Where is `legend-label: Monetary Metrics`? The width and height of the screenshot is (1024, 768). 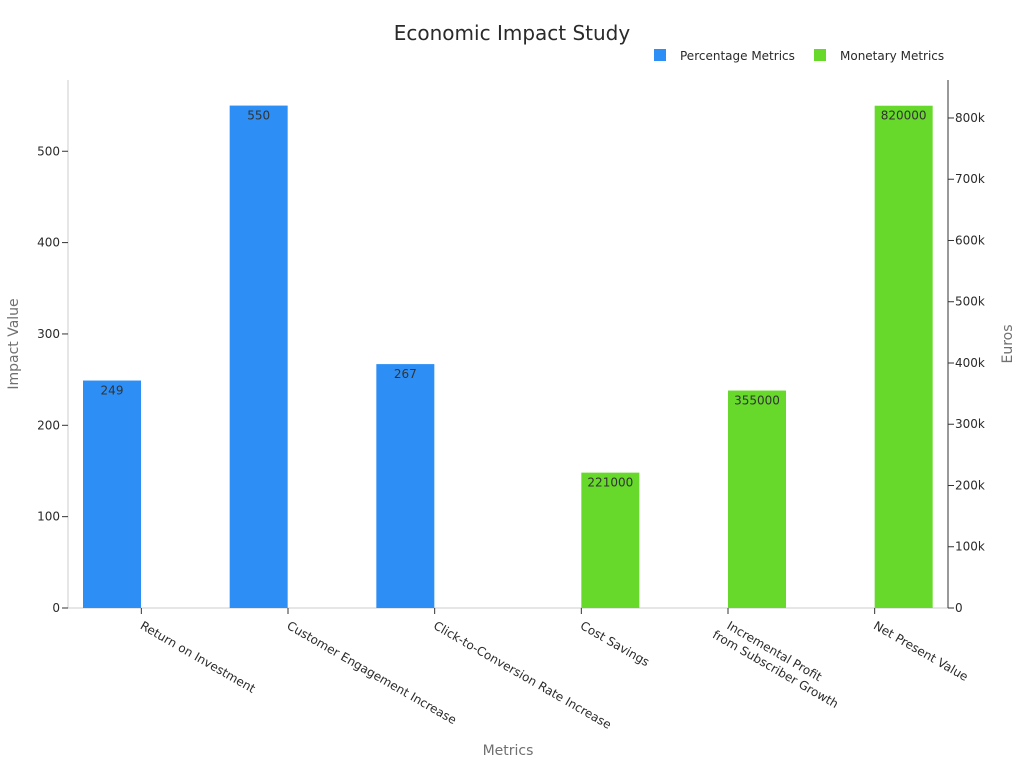
legend-label: Monetary Metrics is located at coordinates (892, 56).